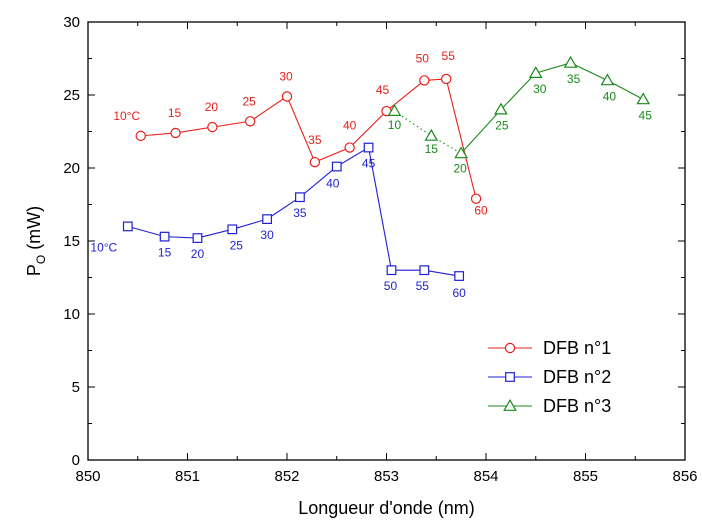  What do you see at coordinates (395, 125) in the screenshot?
I see `data-point-label: 10` at bounding box center [395, 125].